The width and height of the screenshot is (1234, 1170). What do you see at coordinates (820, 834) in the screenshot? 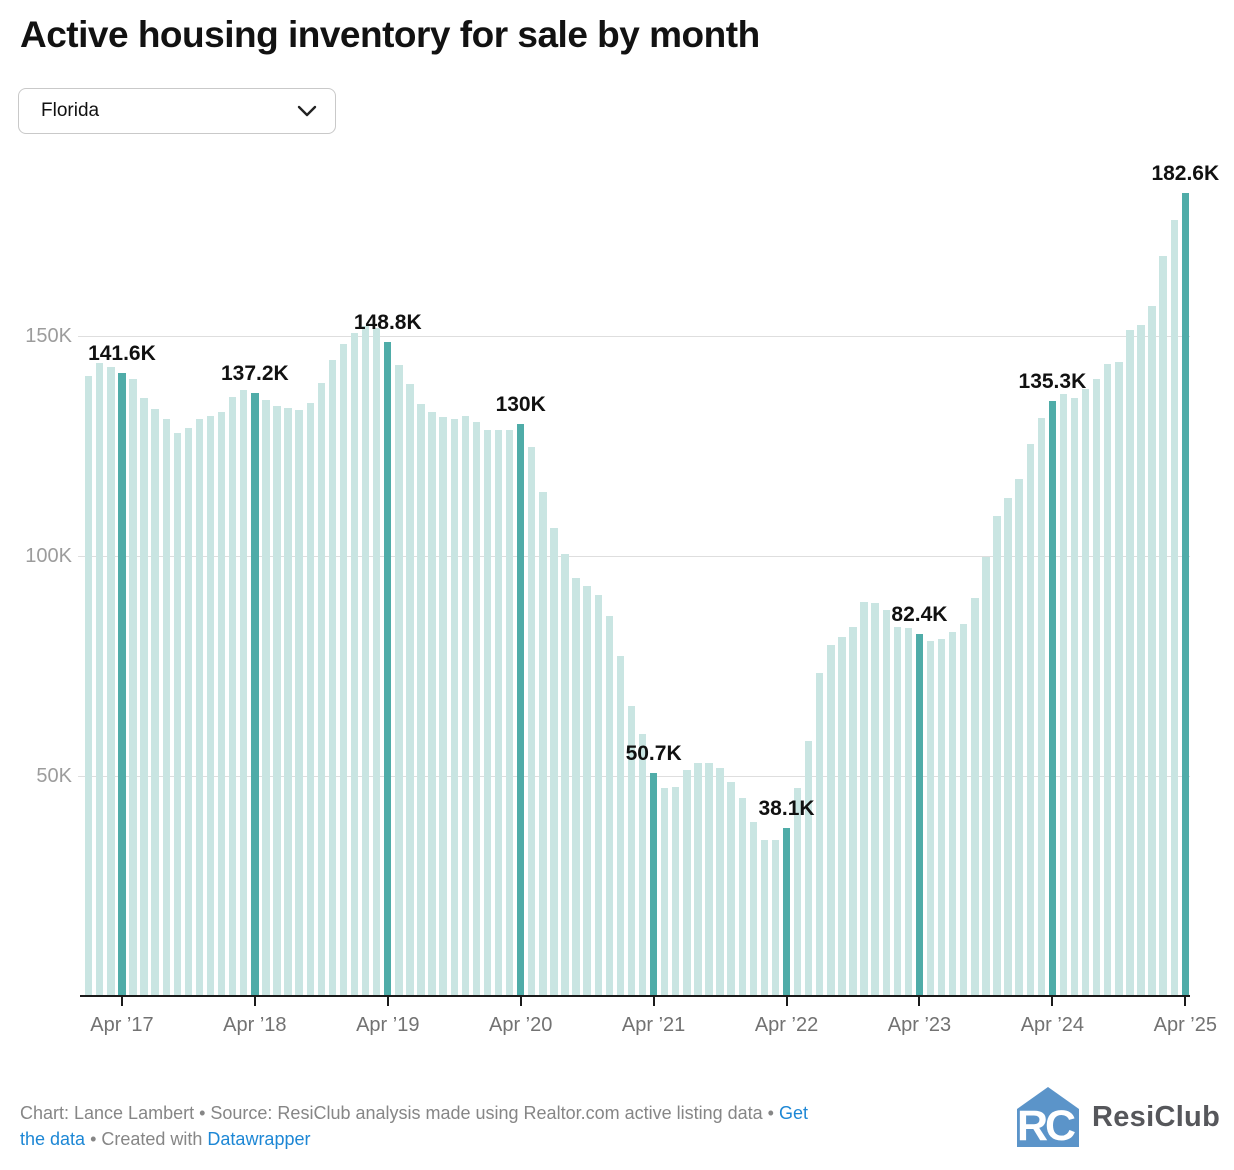
I see `bar-jul-2022` at bounding box center [820, 834].